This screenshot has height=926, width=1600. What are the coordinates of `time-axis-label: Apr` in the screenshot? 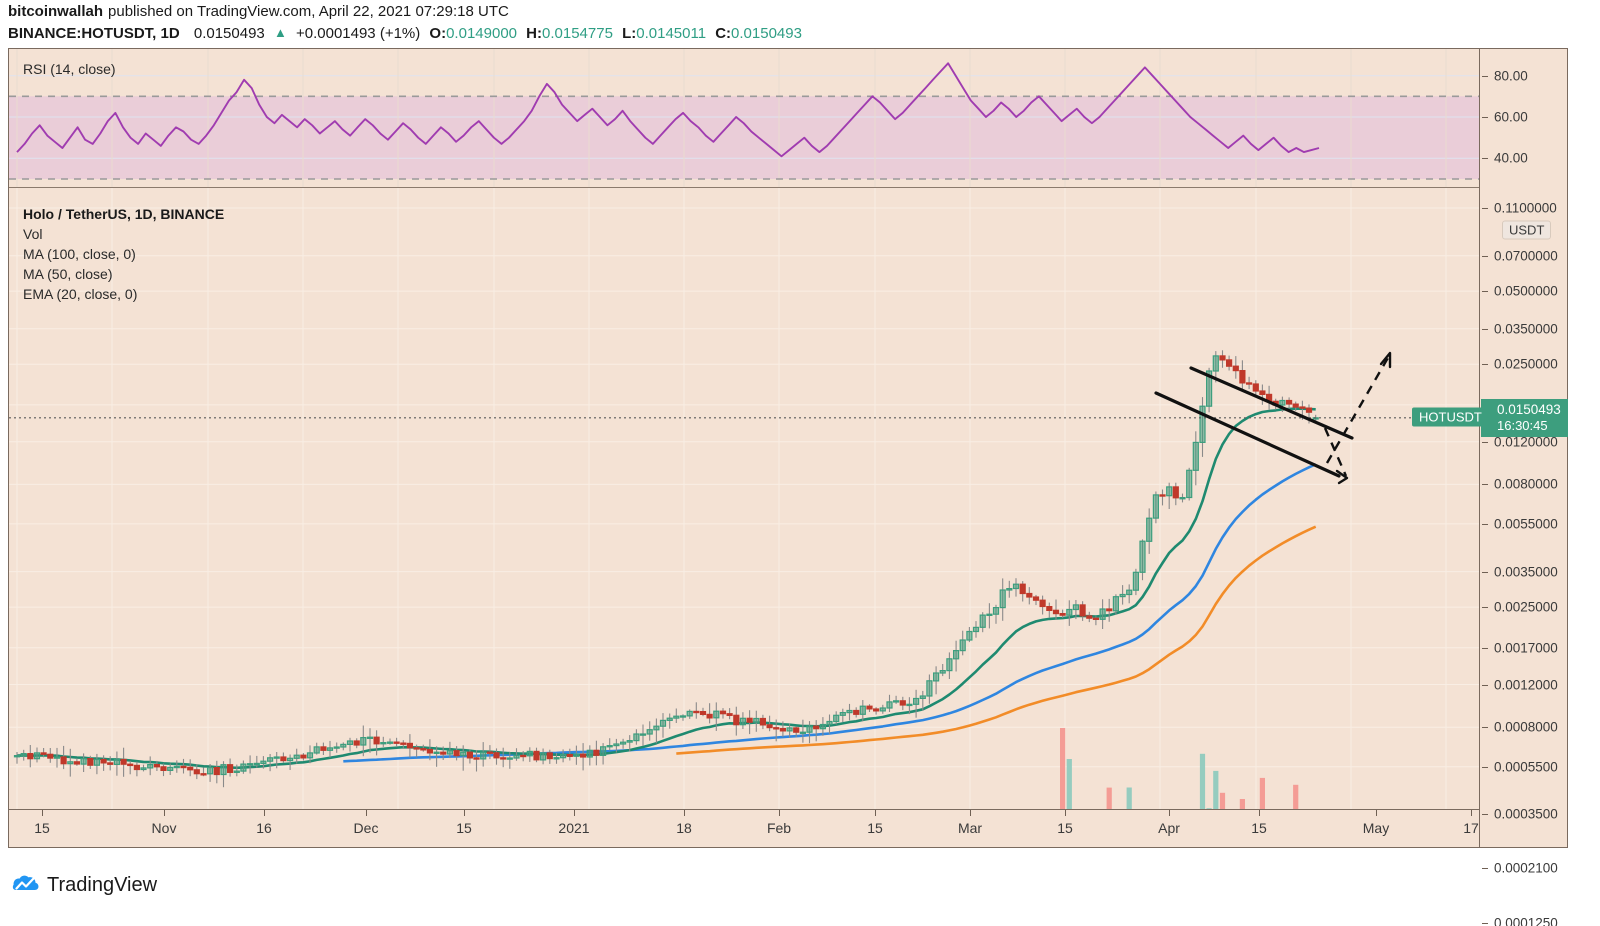 It's located at (1169, 828).